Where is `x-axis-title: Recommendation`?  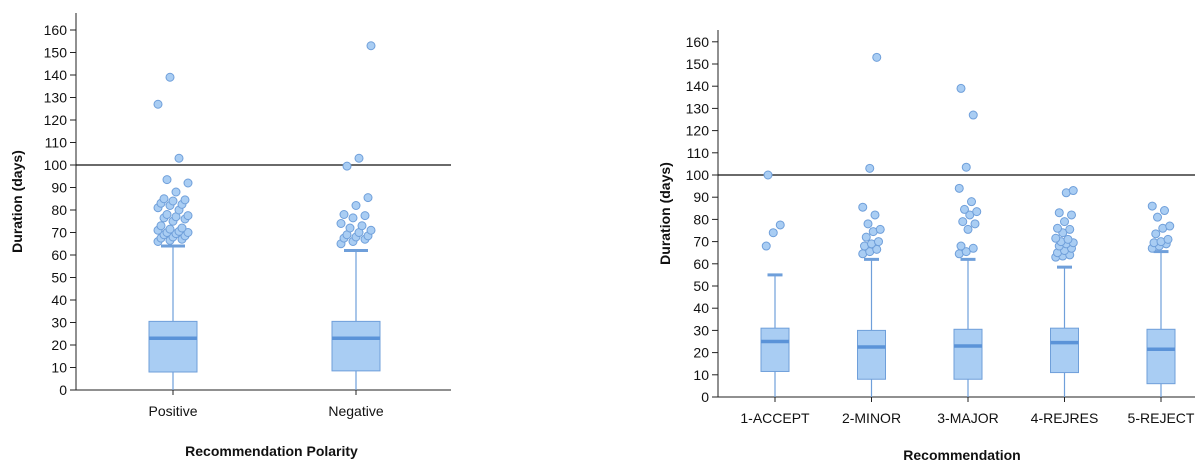
x-axis-title: Recommendation is located at coordinates (961, 454).